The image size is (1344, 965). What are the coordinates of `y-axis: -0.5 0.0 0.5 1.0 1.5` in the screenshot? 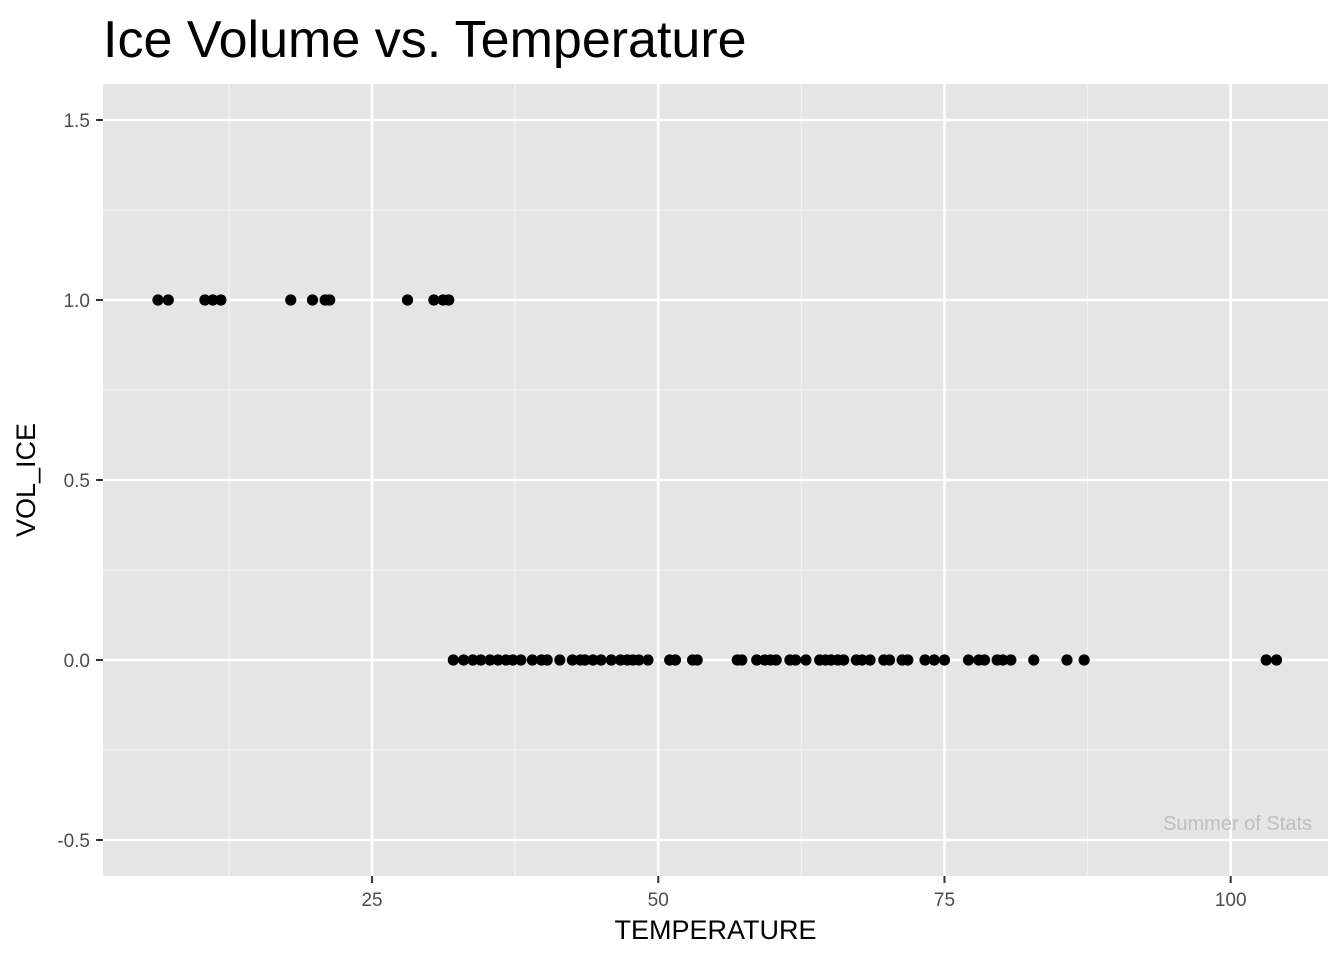 It's located at (80, 481).